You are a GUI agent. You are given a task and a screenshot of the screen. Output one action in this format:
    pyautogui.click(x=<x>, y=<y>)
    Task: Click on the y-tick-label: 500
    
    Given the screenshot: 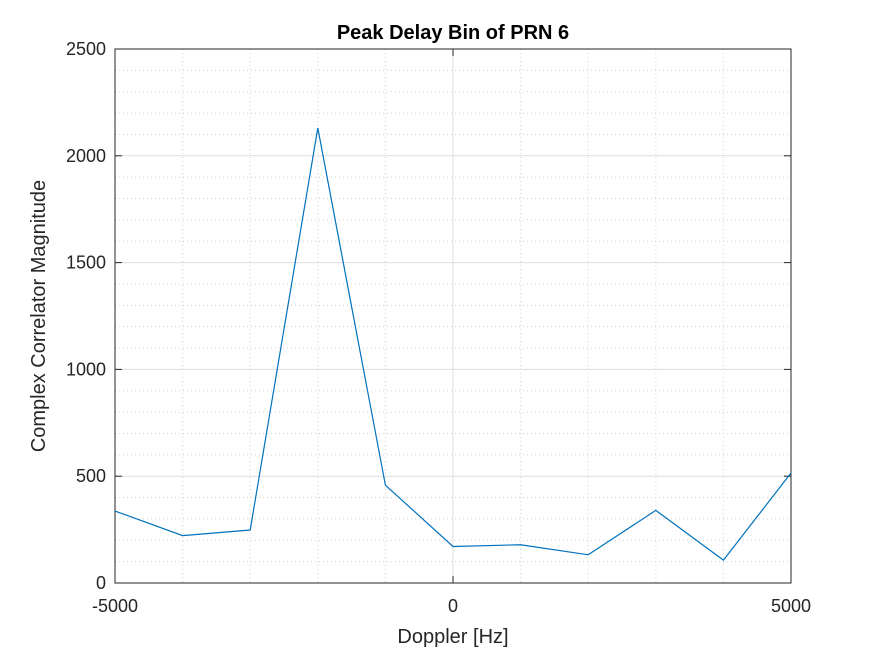 What is the action you would take?
    pyautogui.click(x=91, y=476)
    